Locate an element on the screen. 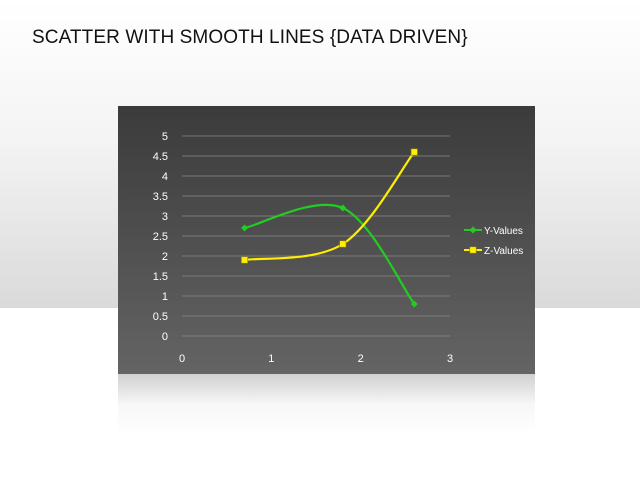 This screenshot has width=640, height=480. series-layer is located at coordinates (329, 228).